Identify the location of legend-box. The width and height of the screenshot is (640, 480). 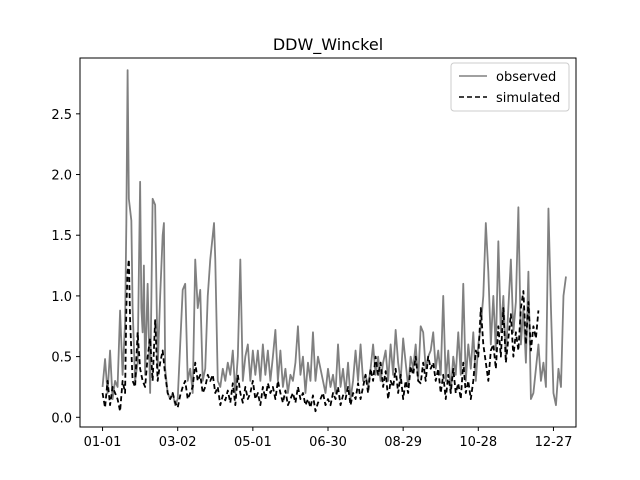
(510, 87).